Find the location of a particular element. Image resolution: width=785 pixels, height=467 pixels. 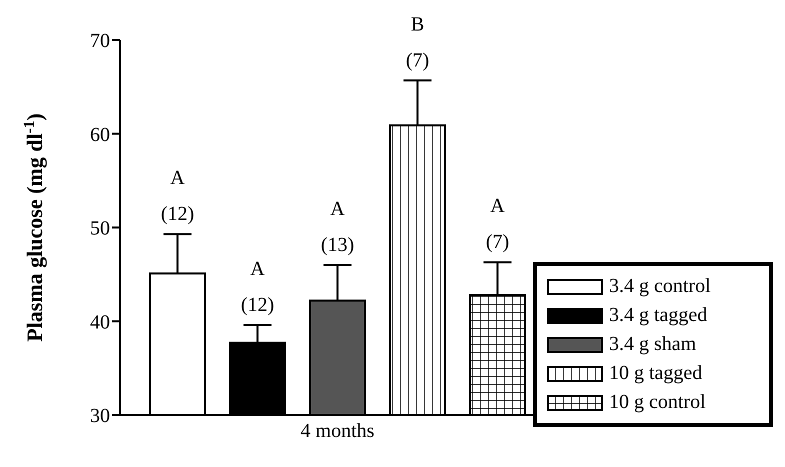

annotation: (13) is located at coordinates (337, 245).